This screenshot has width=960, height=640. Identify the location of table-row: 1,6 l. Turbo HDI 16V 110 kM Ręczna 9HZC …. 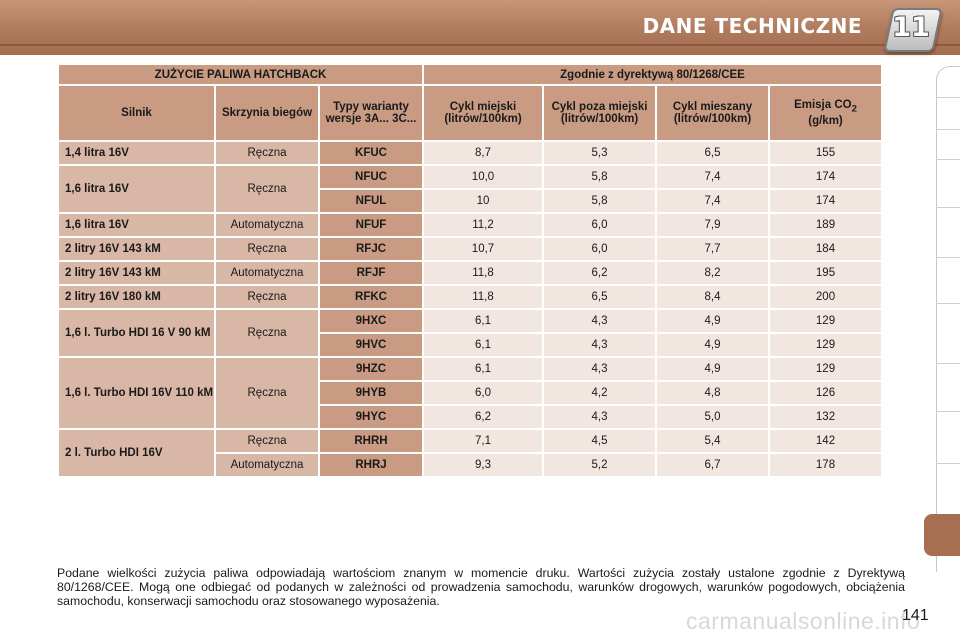
(470, 393).